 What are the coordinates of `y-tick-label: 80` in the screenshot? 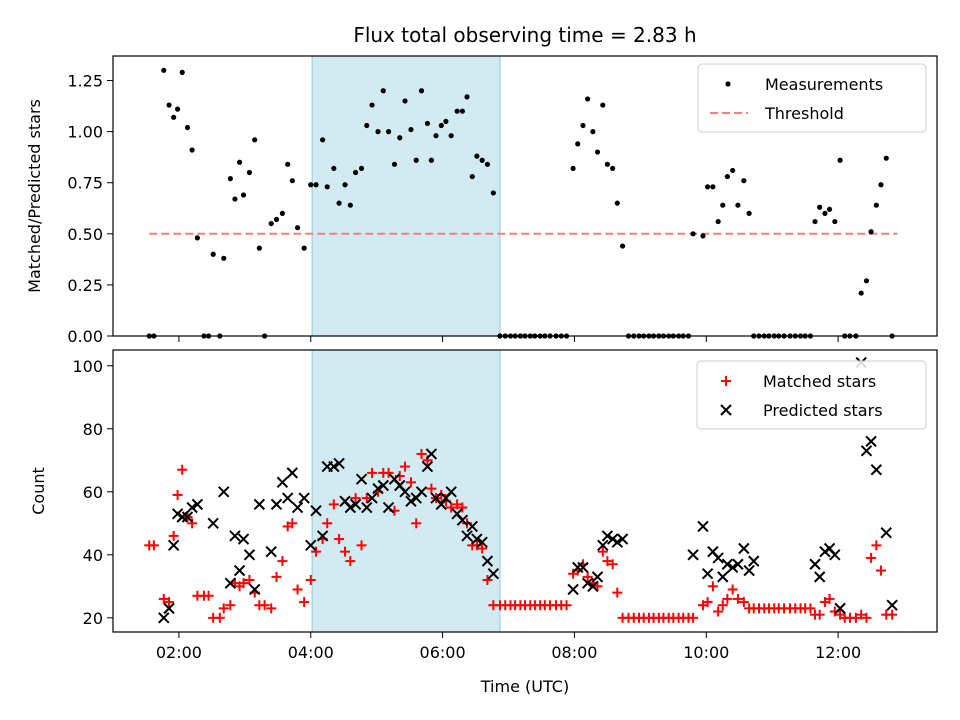 It's located at (93, 429).